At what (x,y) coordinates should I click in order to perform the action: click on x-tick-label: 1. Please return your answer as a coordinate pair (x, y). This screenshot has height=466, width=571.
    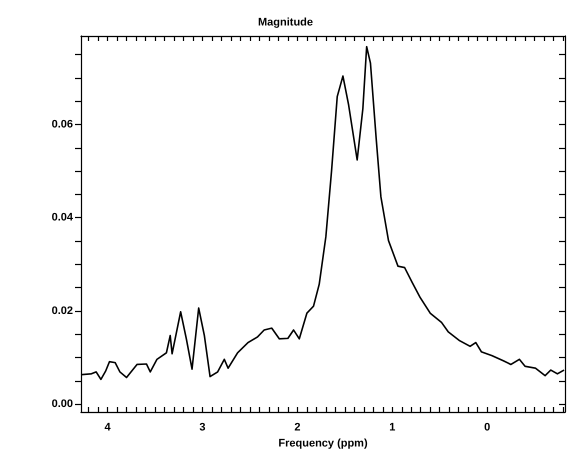
    Looking at the image, I should click on (392, 428).